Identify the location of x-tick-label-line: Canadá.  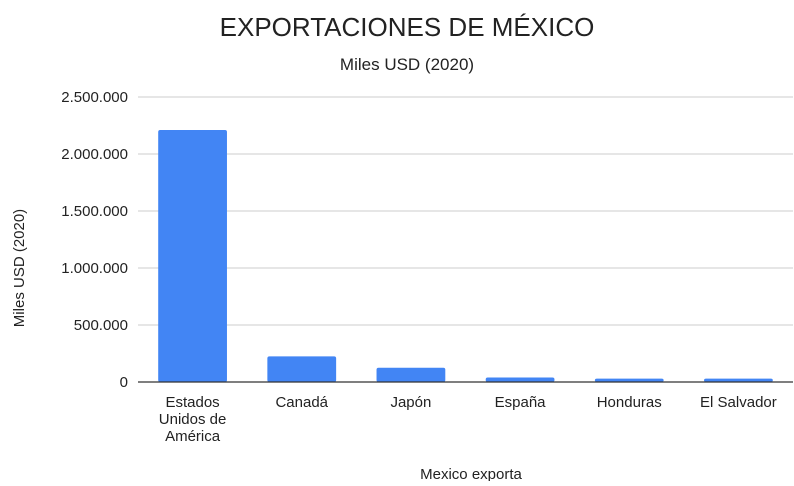
(301, 402).